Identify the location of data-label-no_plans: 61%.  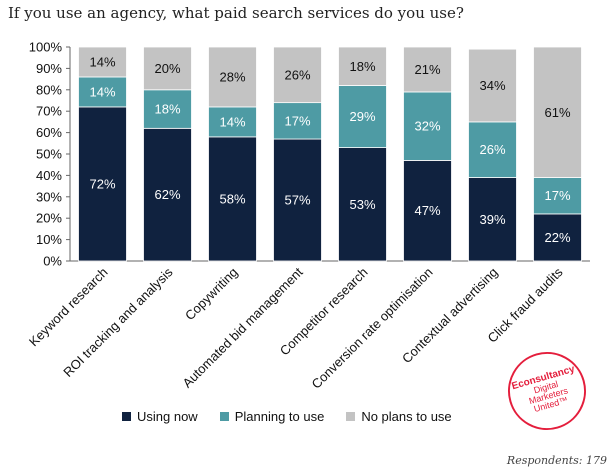
(557, 112).